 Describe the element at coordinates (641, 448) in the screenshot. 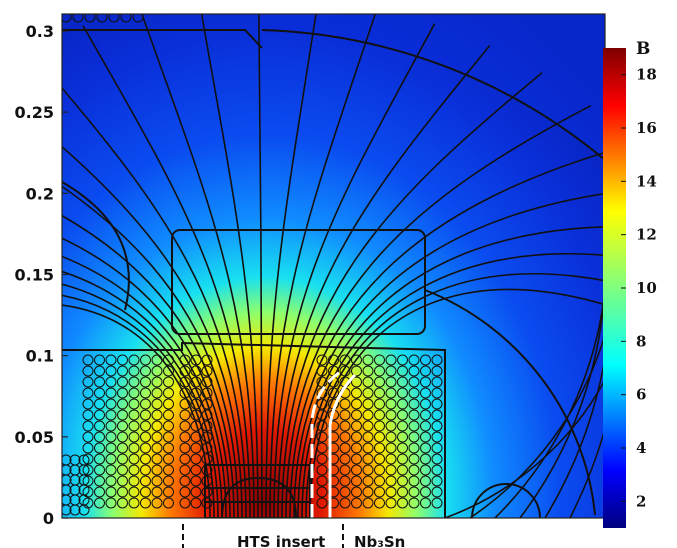

I see `colorbar-tick-label: 4` at that location.